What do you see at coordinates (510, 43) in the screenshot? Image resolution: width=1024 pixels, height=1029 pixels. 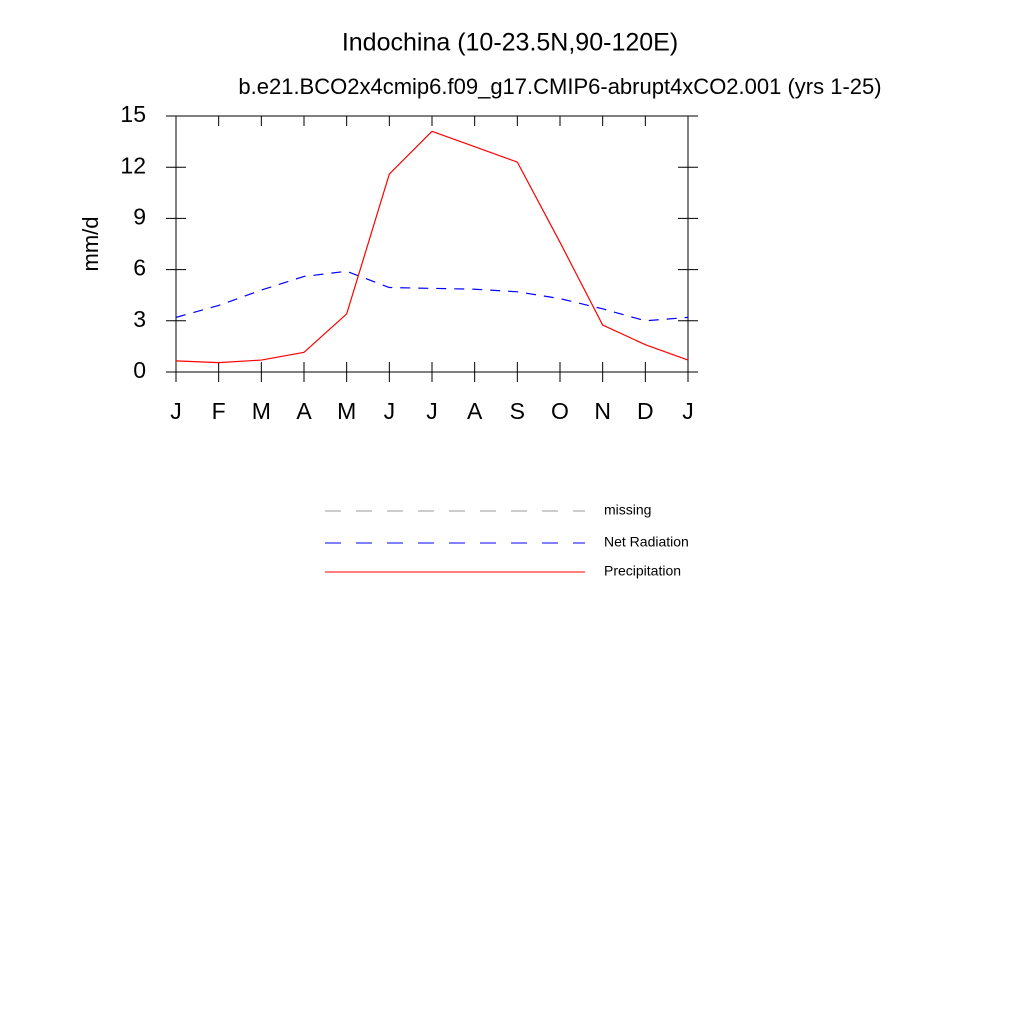 I see `chart-title: Indochina (10-23.5N,90-120E)` at bounding box center [510, 43].